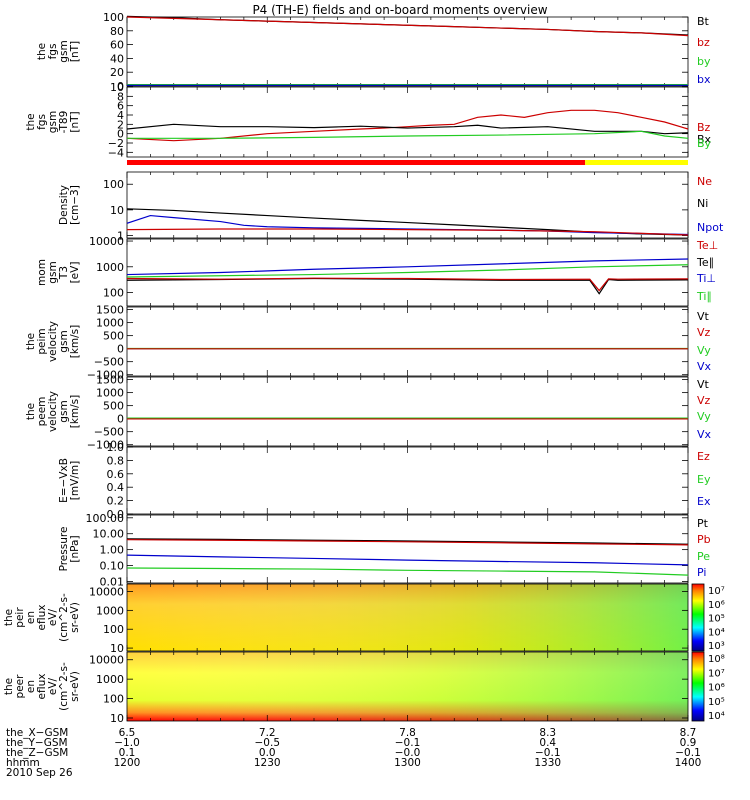 The image size is (750, 800). Describe the element at coordinates (708, 617) in the screenshot. I see `colorbar: 10³ 10⁴ 10⁵ 10⁶ 10⁷` at that location.